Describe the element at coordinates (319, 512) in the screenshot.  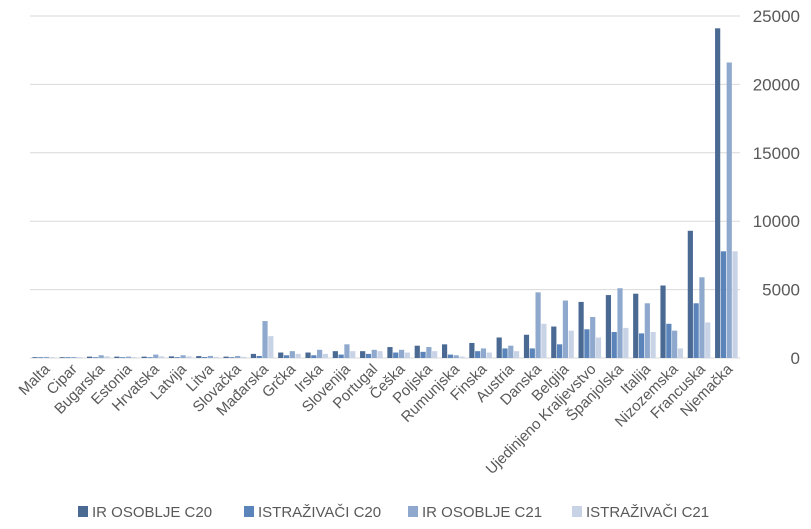
I see `legend-label: ISTRAŽIVAČI C20` at that location.